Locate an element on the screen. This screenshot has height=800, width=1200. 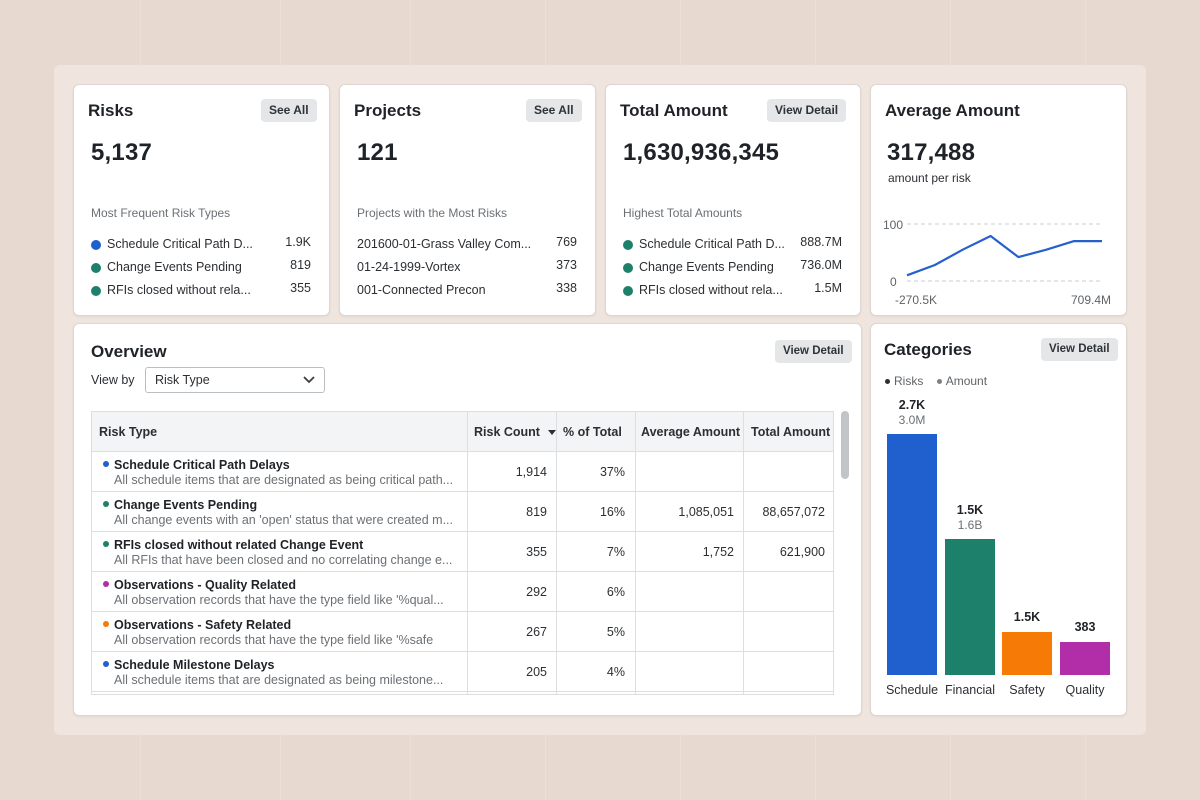
projects-title: Projects is located at coordinates (388, 110).